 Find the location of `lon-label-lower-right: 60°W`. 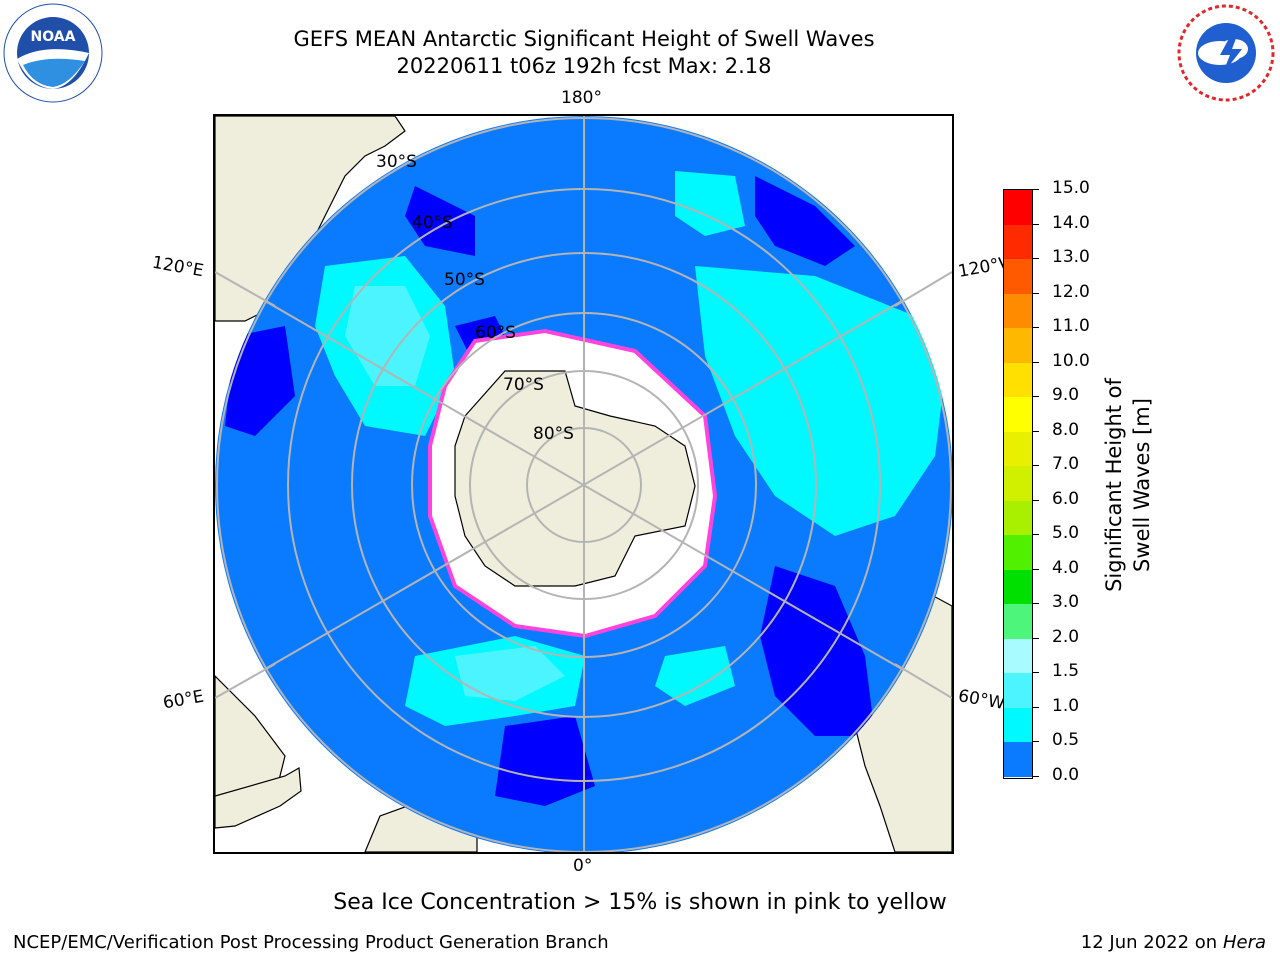

lon-label-lower-right: 60°W is located at coordinates (981, 700).